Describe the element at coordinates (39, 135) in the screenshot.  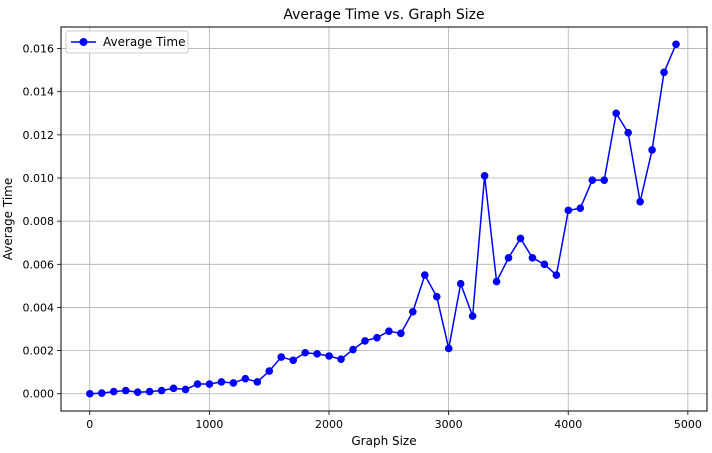
I see `y-tick-label: 0.012` at that location.